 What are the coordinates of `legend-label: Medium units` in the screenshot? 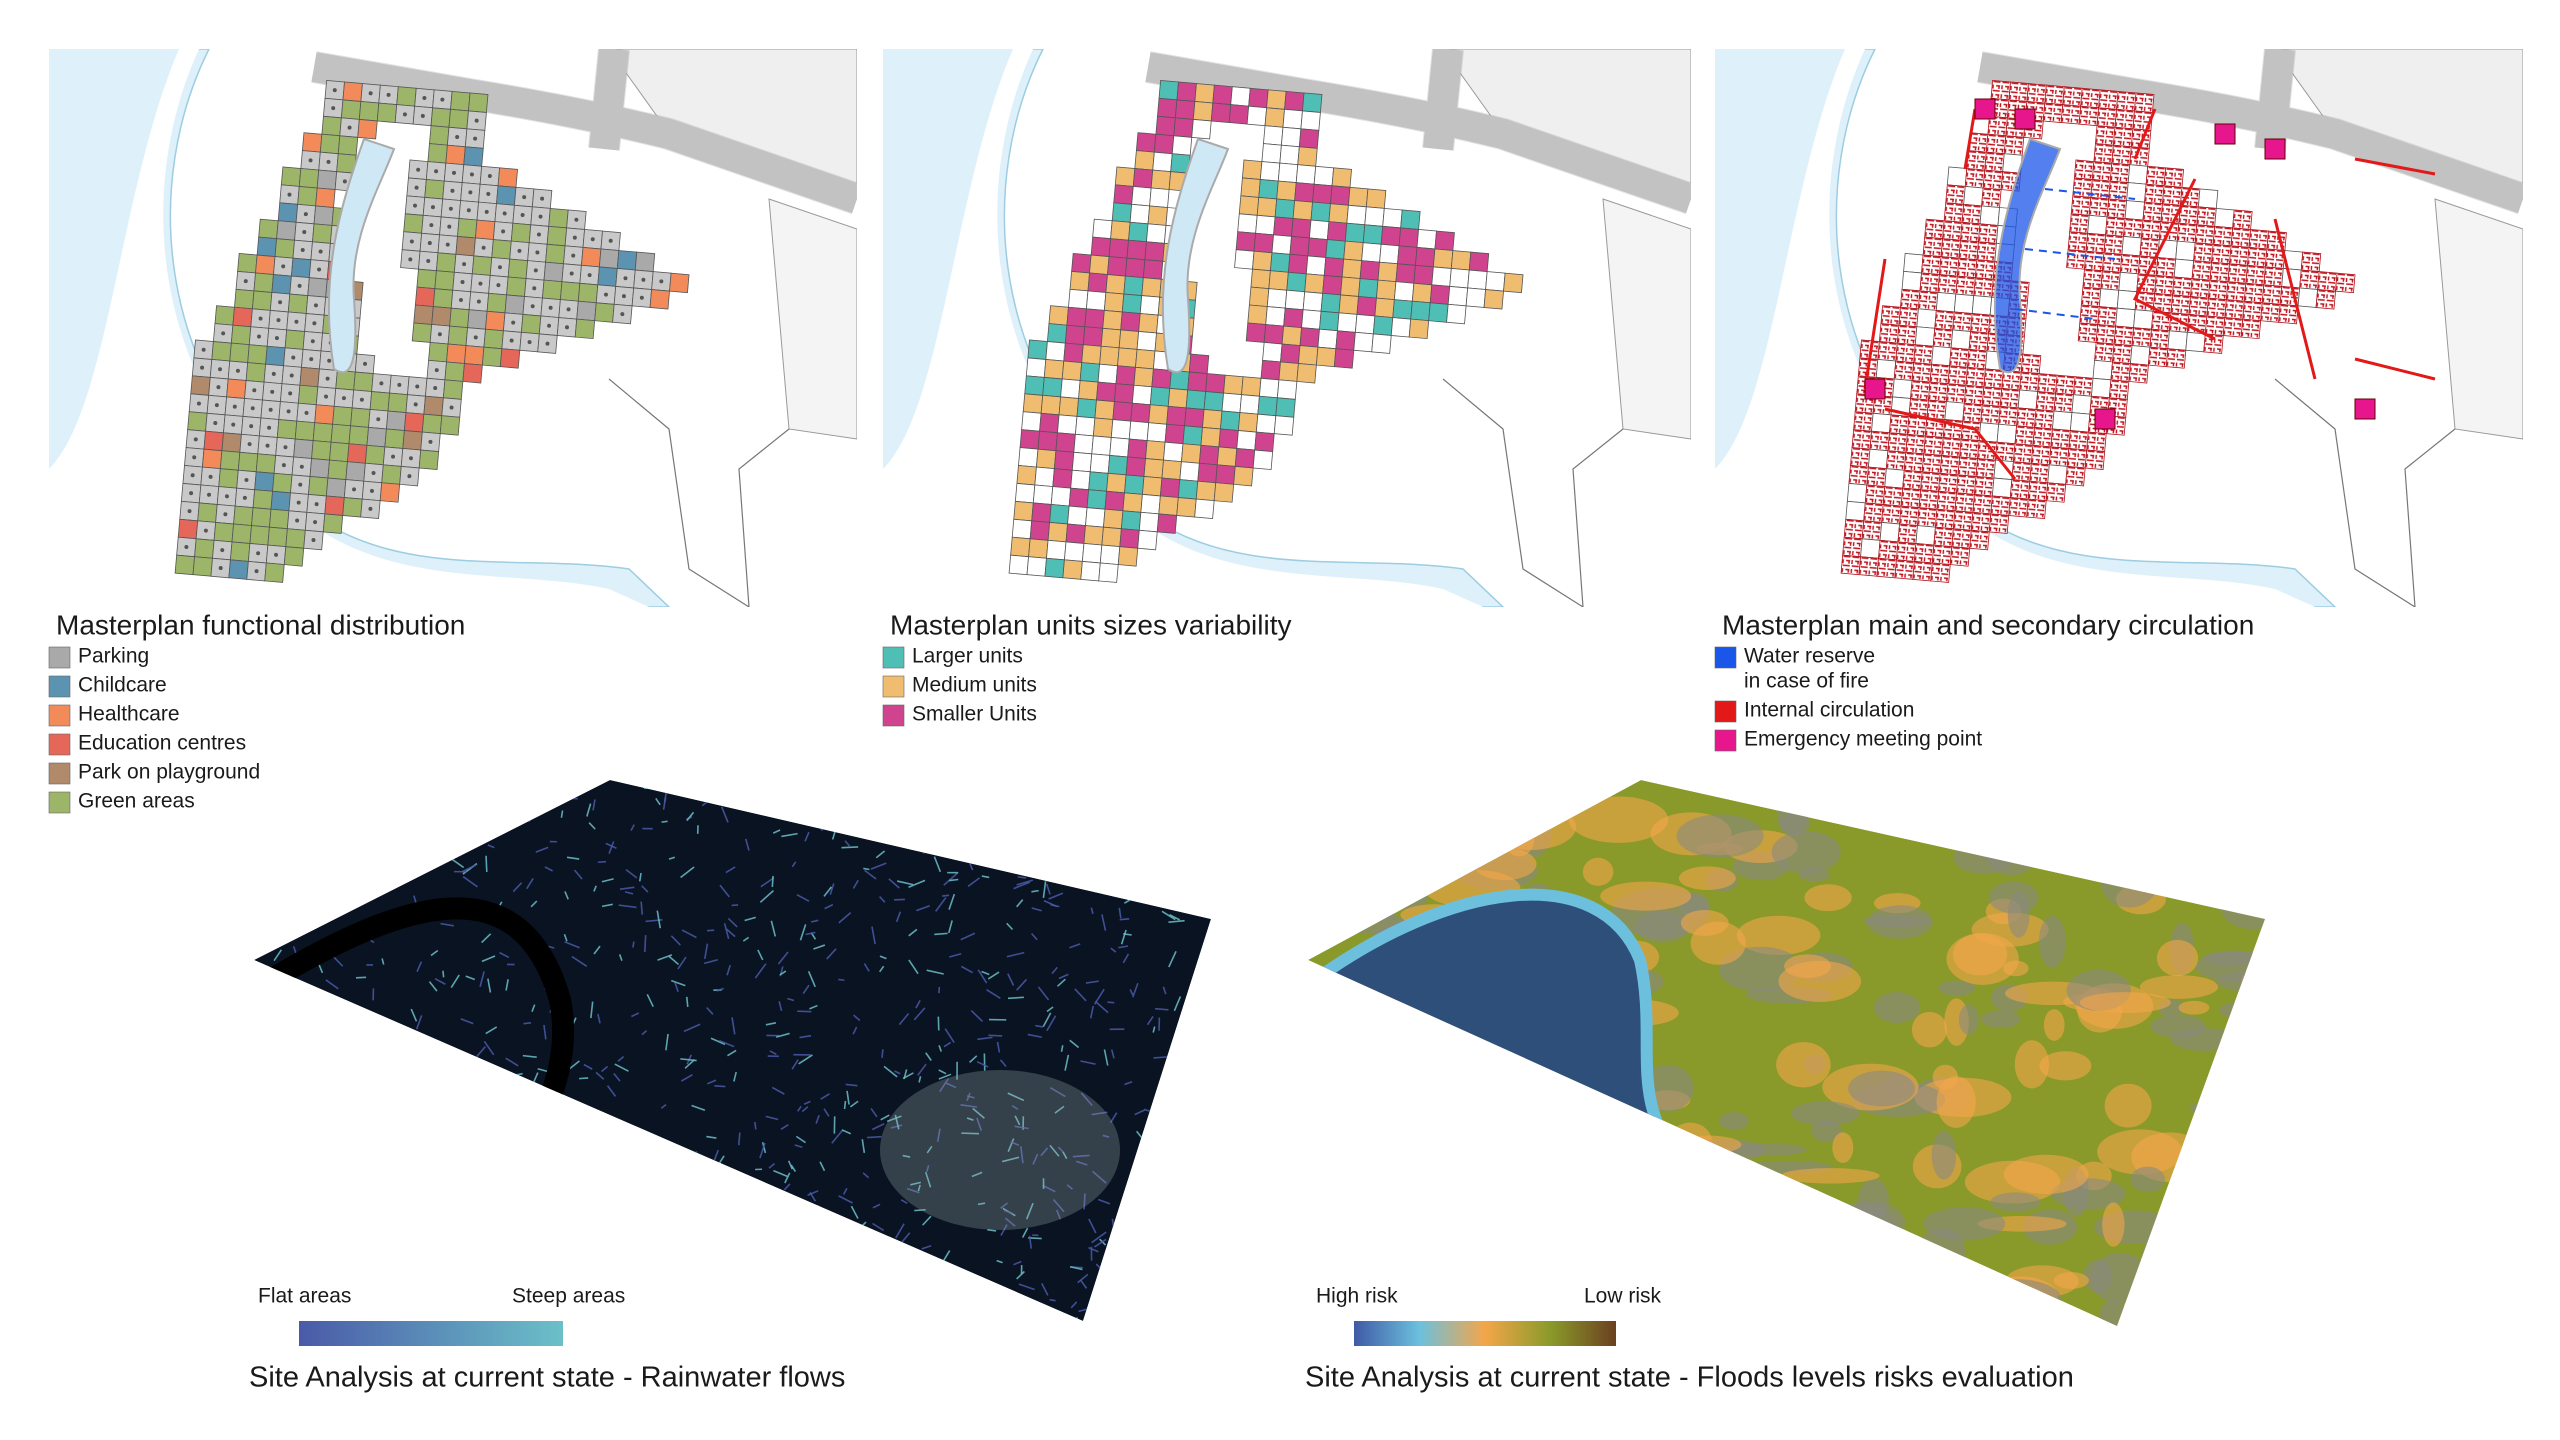 It's located at (974, 685).